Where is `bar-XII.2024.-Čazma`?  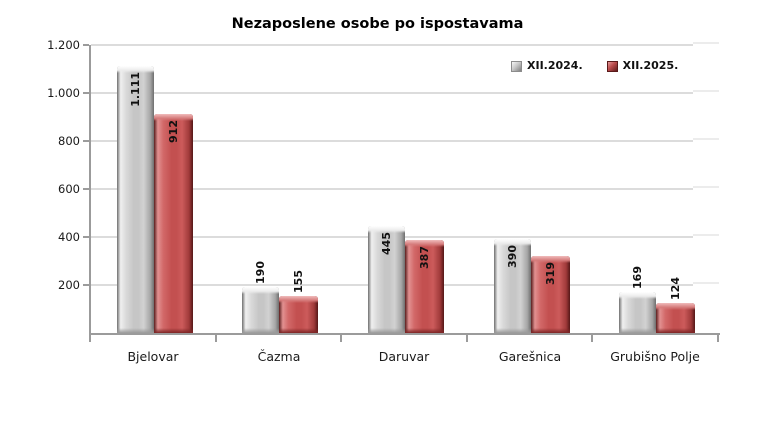
bar-XII.2024.-Čazma is located at coordinates (260, 310).